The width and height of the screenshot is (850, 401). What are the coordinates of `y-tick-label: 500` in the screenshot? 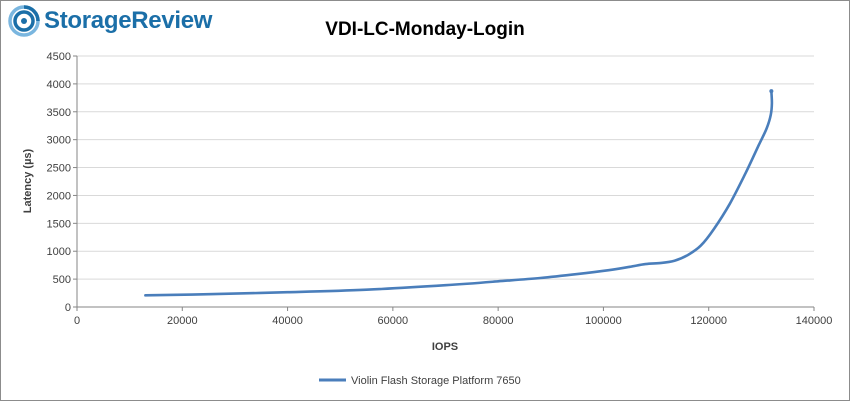 It's located at (62, 280).